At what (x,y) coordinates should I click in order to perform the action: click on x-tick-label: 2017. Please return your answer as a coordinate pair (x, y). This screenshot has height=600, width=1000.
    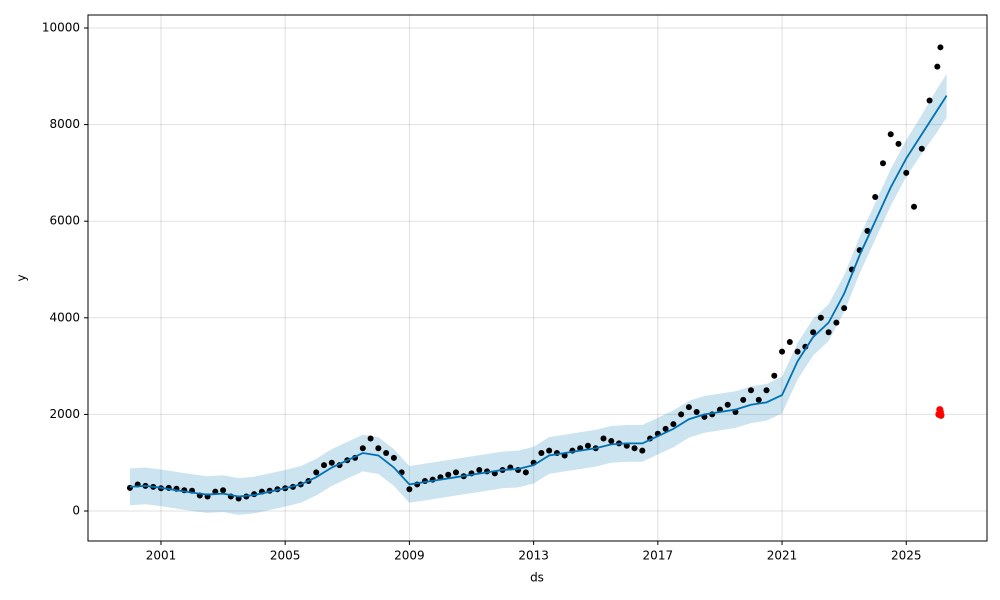
    Looking at the image, I should click on (658, 556).